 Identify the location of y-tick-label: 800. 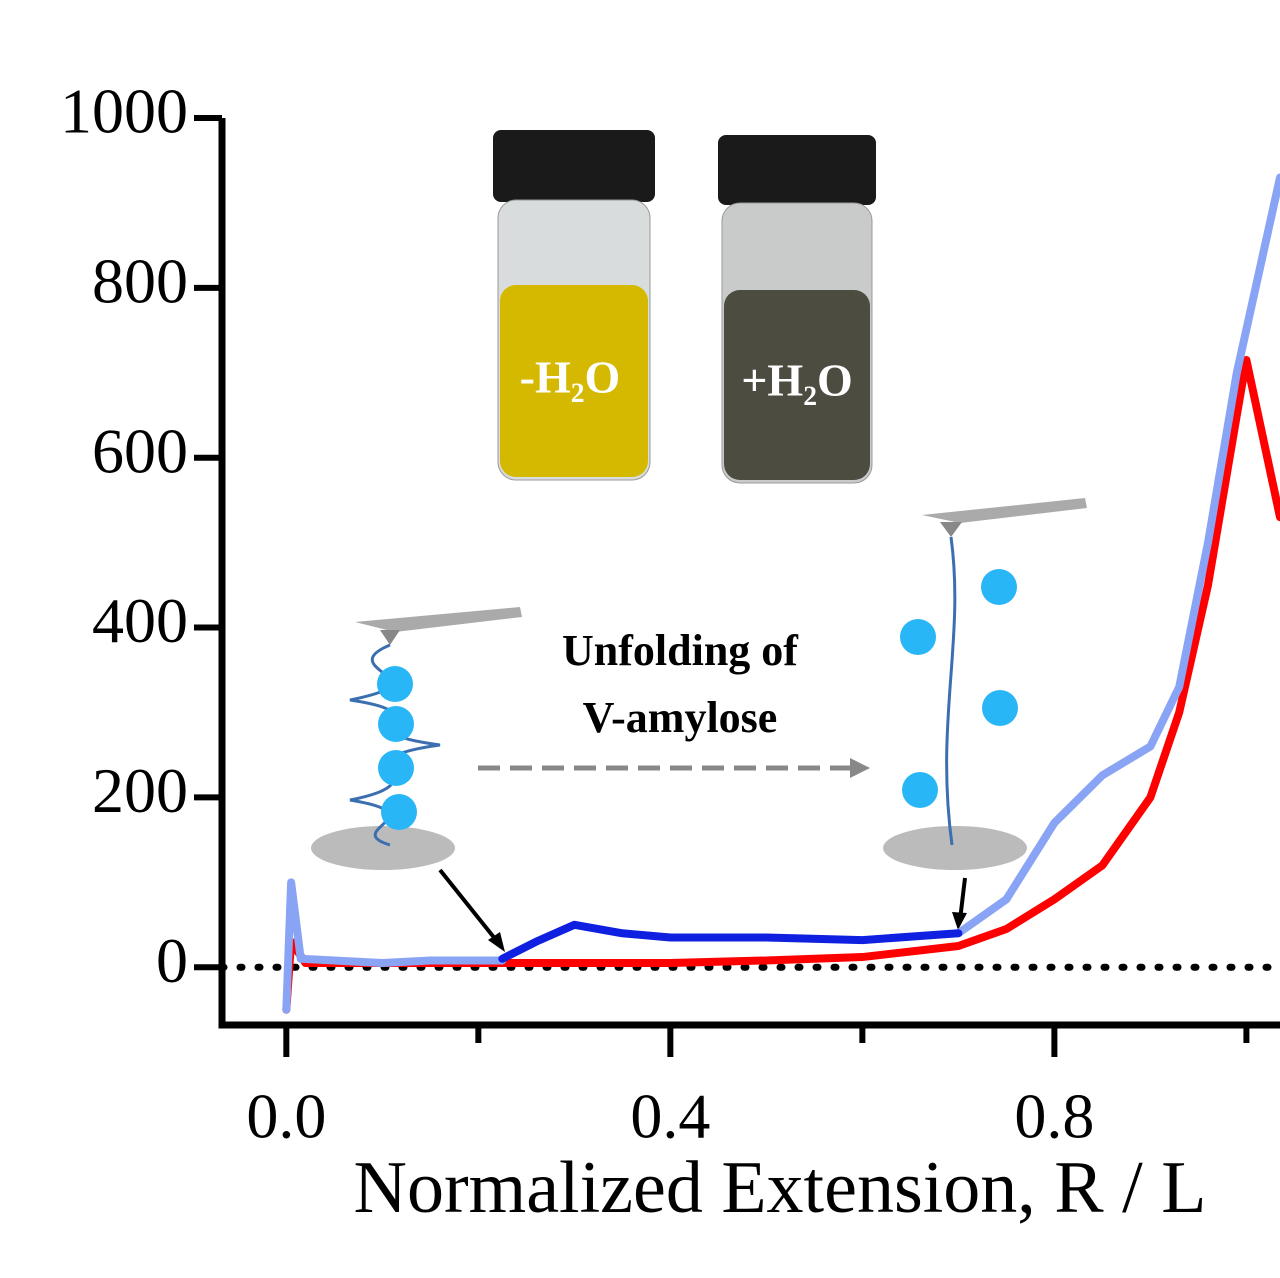
(140, 281).